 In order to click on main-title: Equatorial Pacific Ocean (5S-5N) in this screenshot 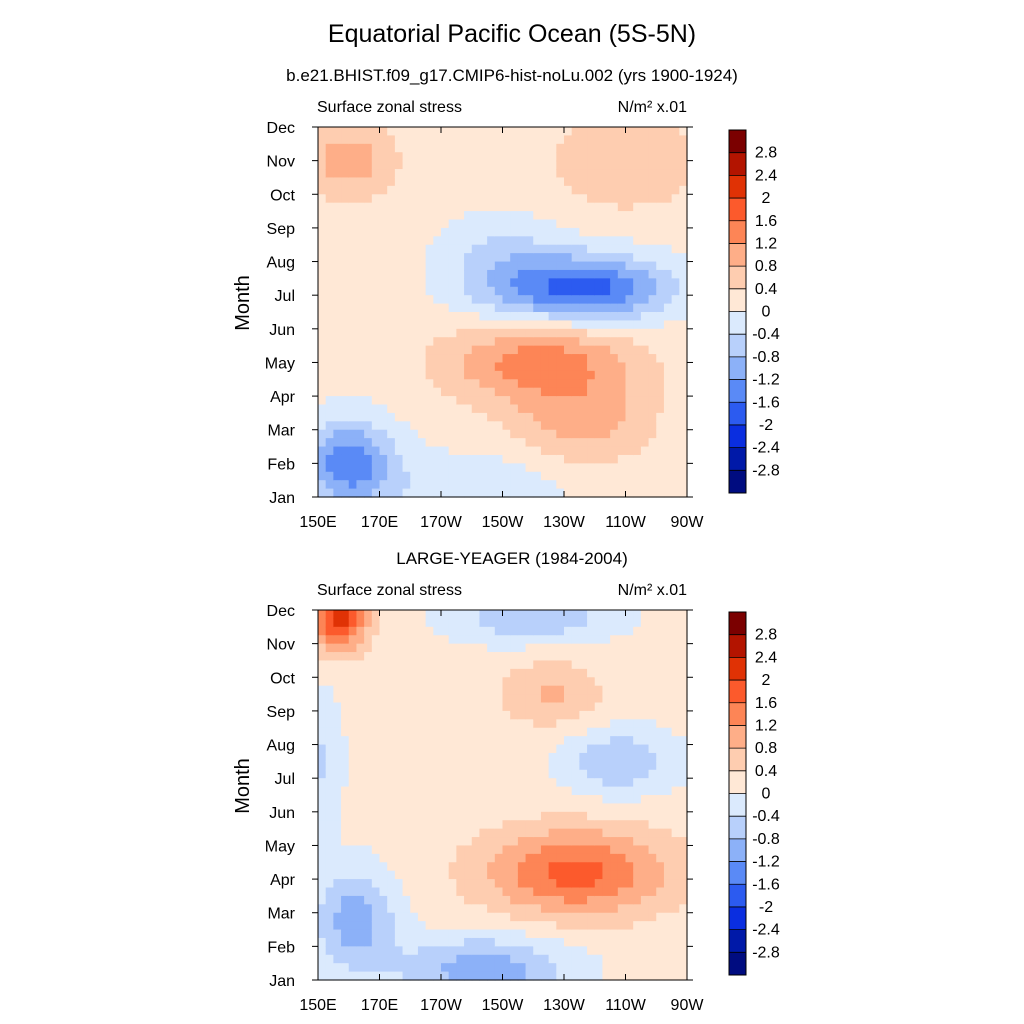, I will do `click(512, 34)`.